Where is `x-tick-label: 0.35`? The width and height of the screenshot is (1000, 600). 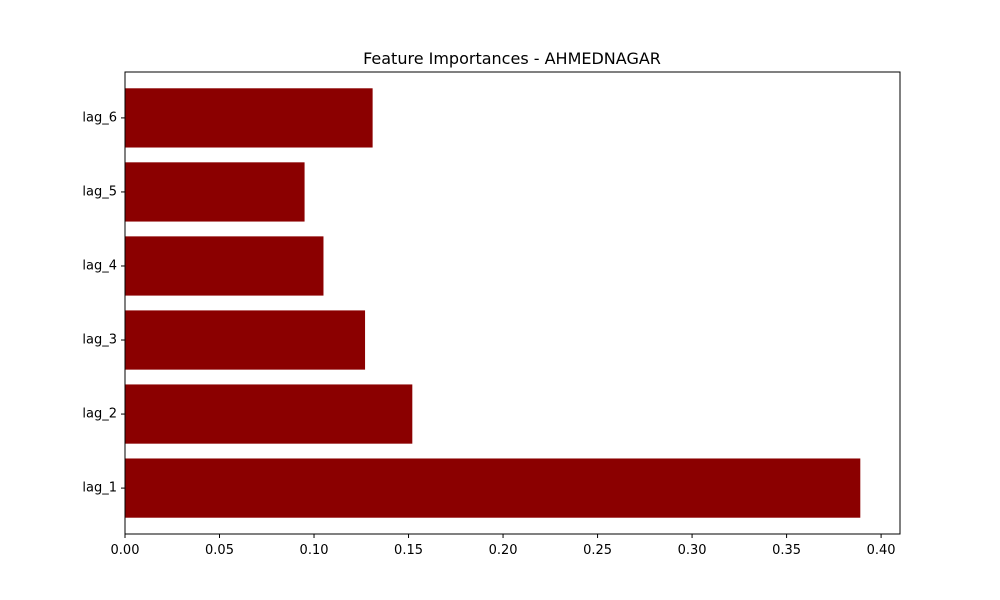 x-tick-label: 0.35 is located at coordinates (786, 550).